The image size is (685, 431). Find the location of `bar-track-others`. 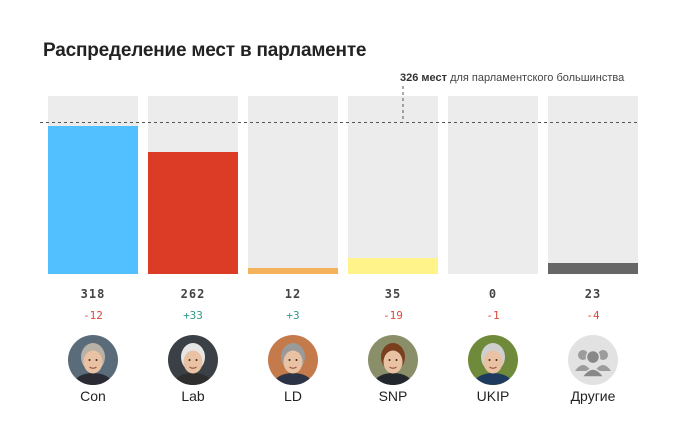

bar-track-others is located at coordinates (593, 185).